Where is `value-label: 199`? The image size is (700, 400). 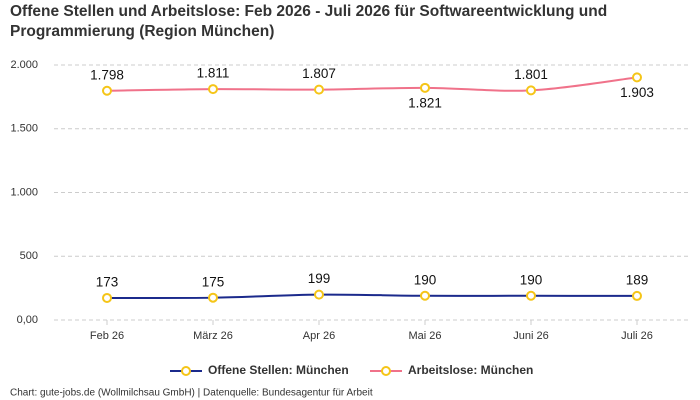 value-label: 199 is located at coordinates (319, 278).